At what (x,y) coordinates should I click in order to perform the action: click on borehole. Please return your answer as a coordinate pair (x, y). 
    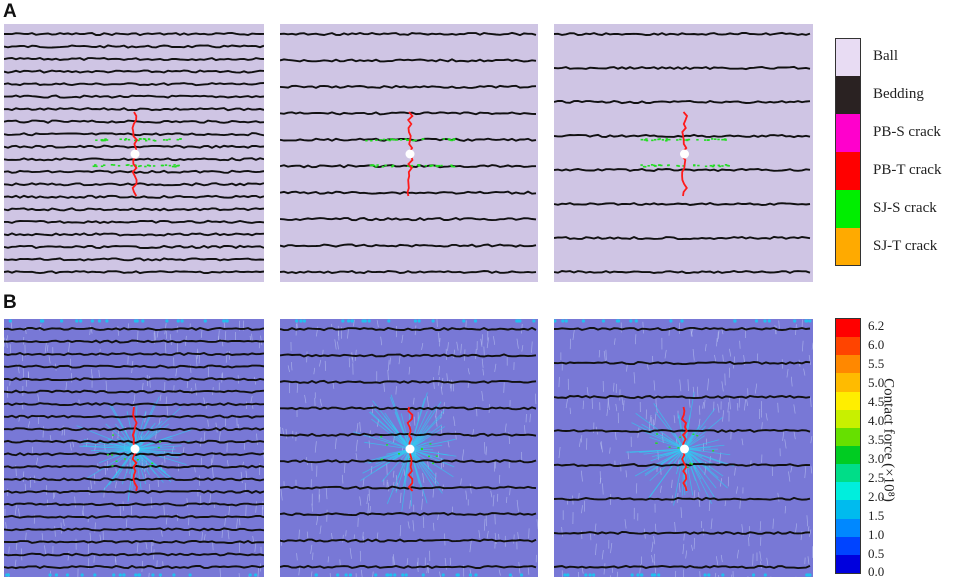
    Looking at the image, I should click on (684, 154).